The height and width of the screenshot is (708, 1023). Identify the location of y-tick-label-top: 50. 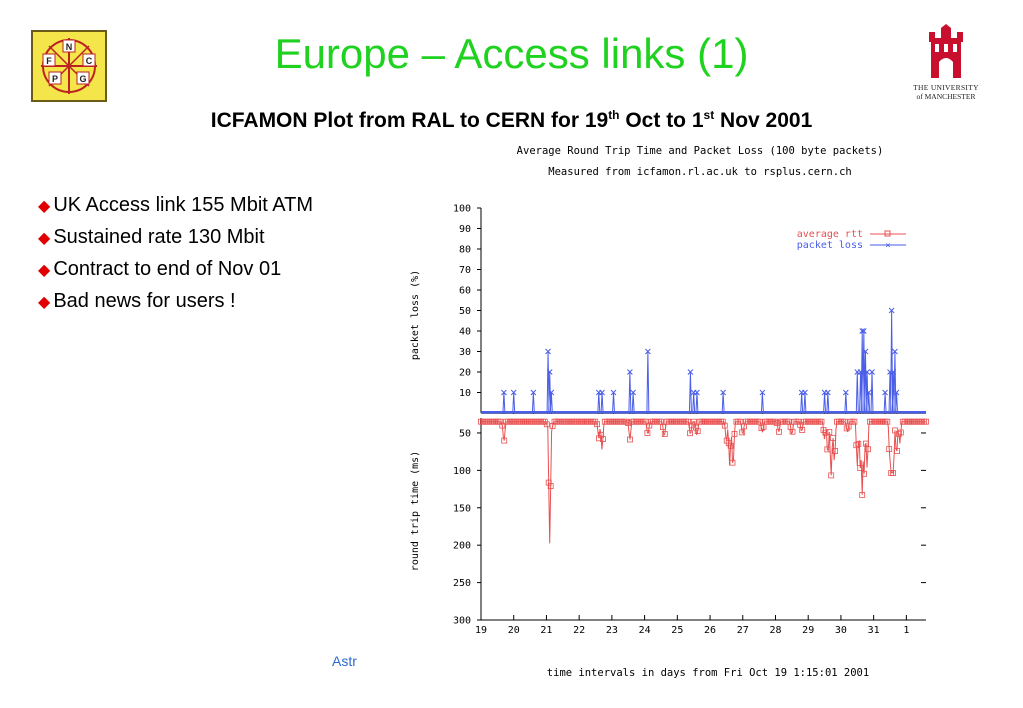
(465, 311).